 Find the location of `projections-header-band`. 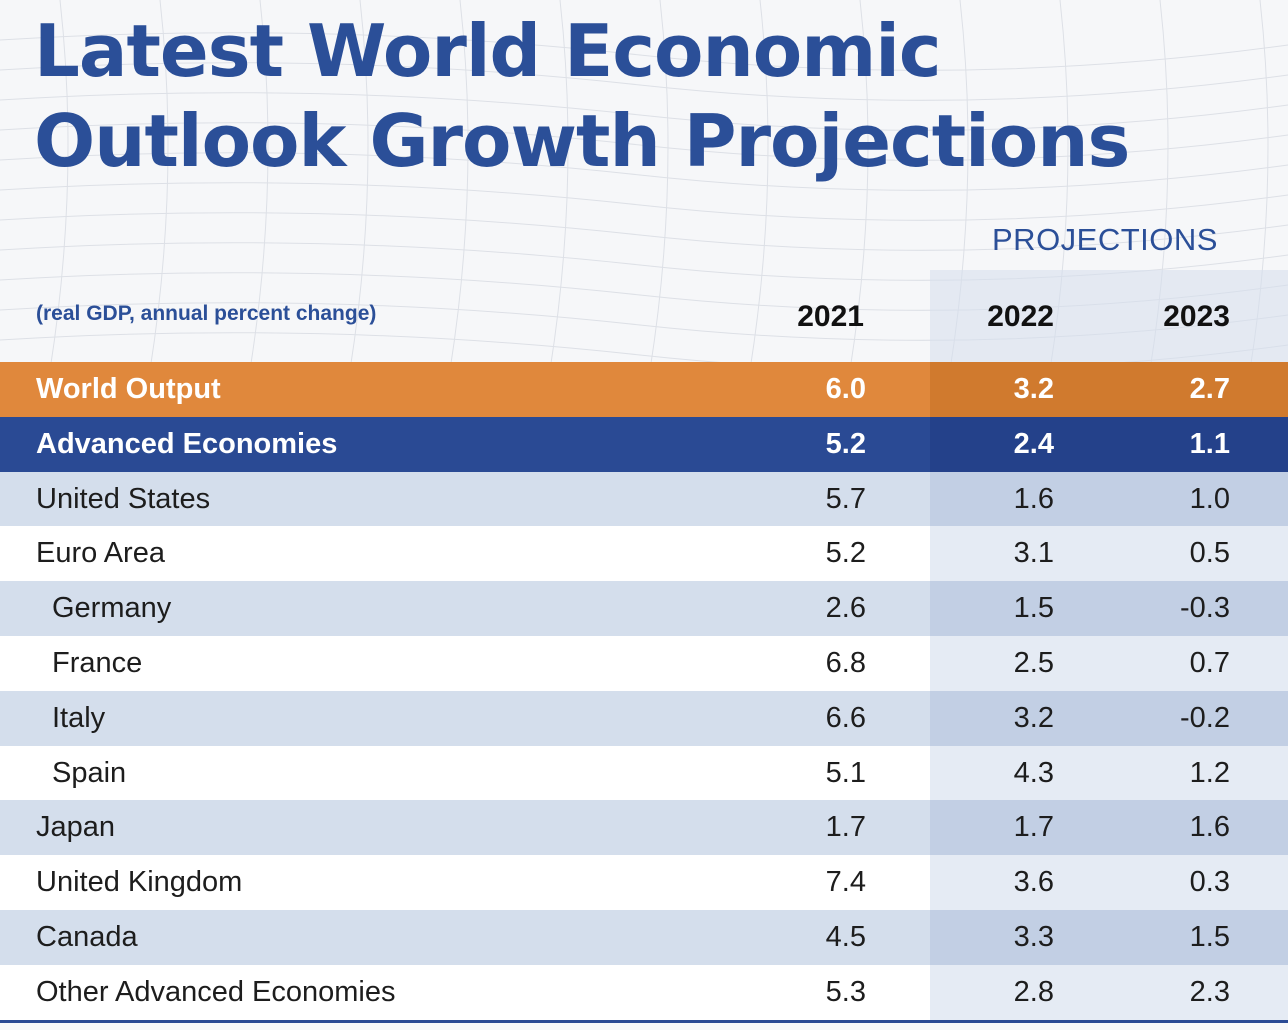

projections-header-band is located at coordinates (1109, 316).